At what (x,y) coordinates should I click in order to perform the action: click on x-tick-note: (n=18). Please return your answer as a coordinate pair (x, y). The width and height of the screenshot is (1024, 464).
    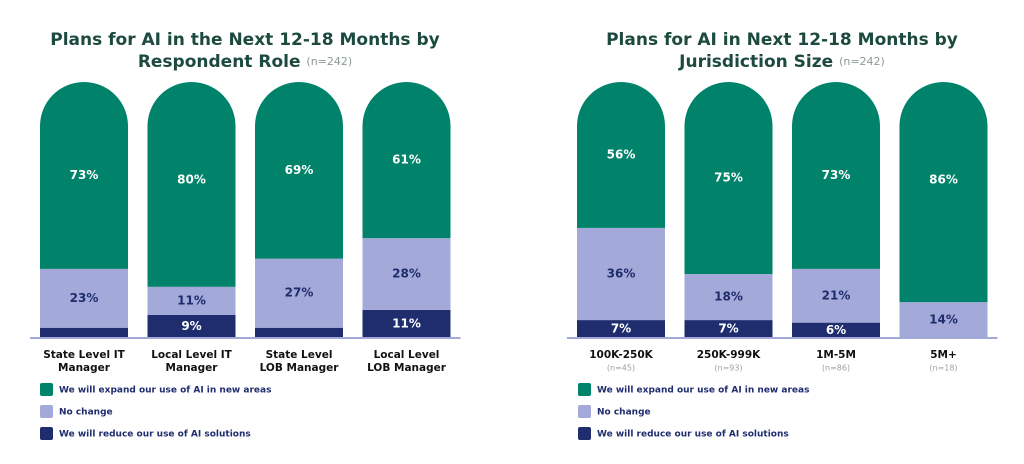
    Looking at the image, I should click on (943, 368).